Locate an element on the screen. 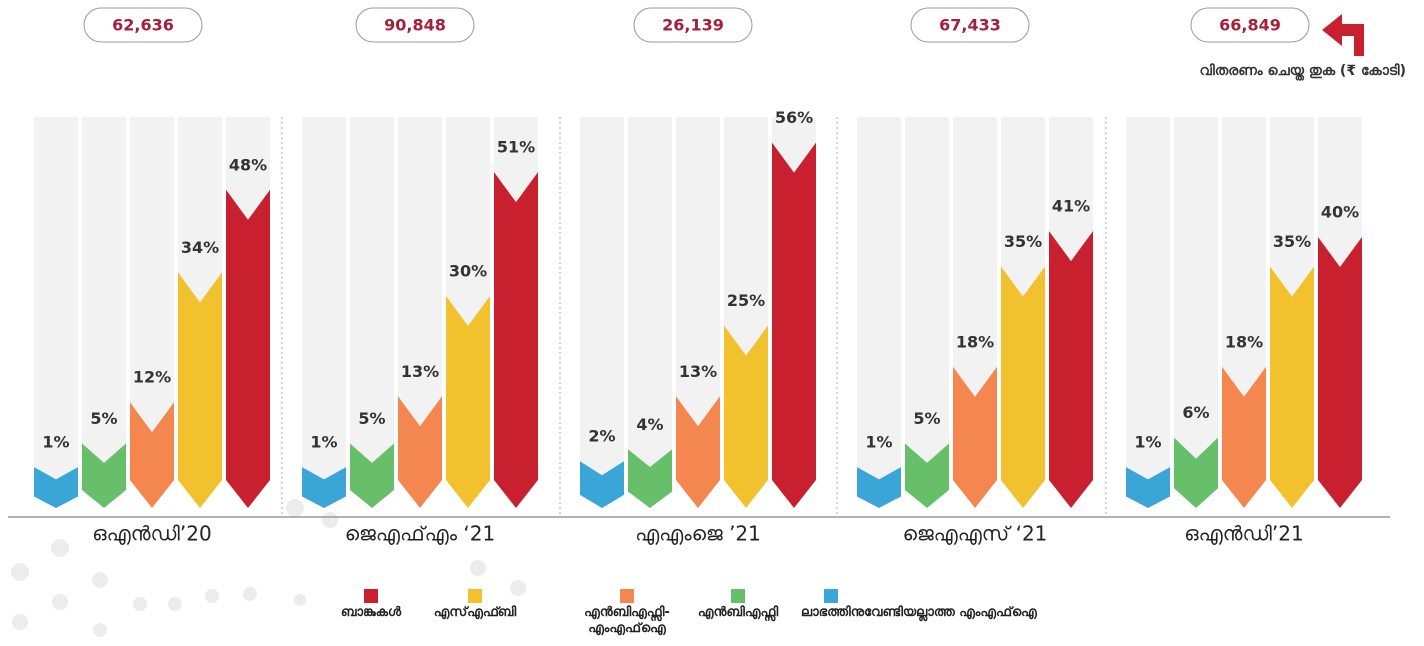  value-label: 40% is located at coordinates (1340, 212).